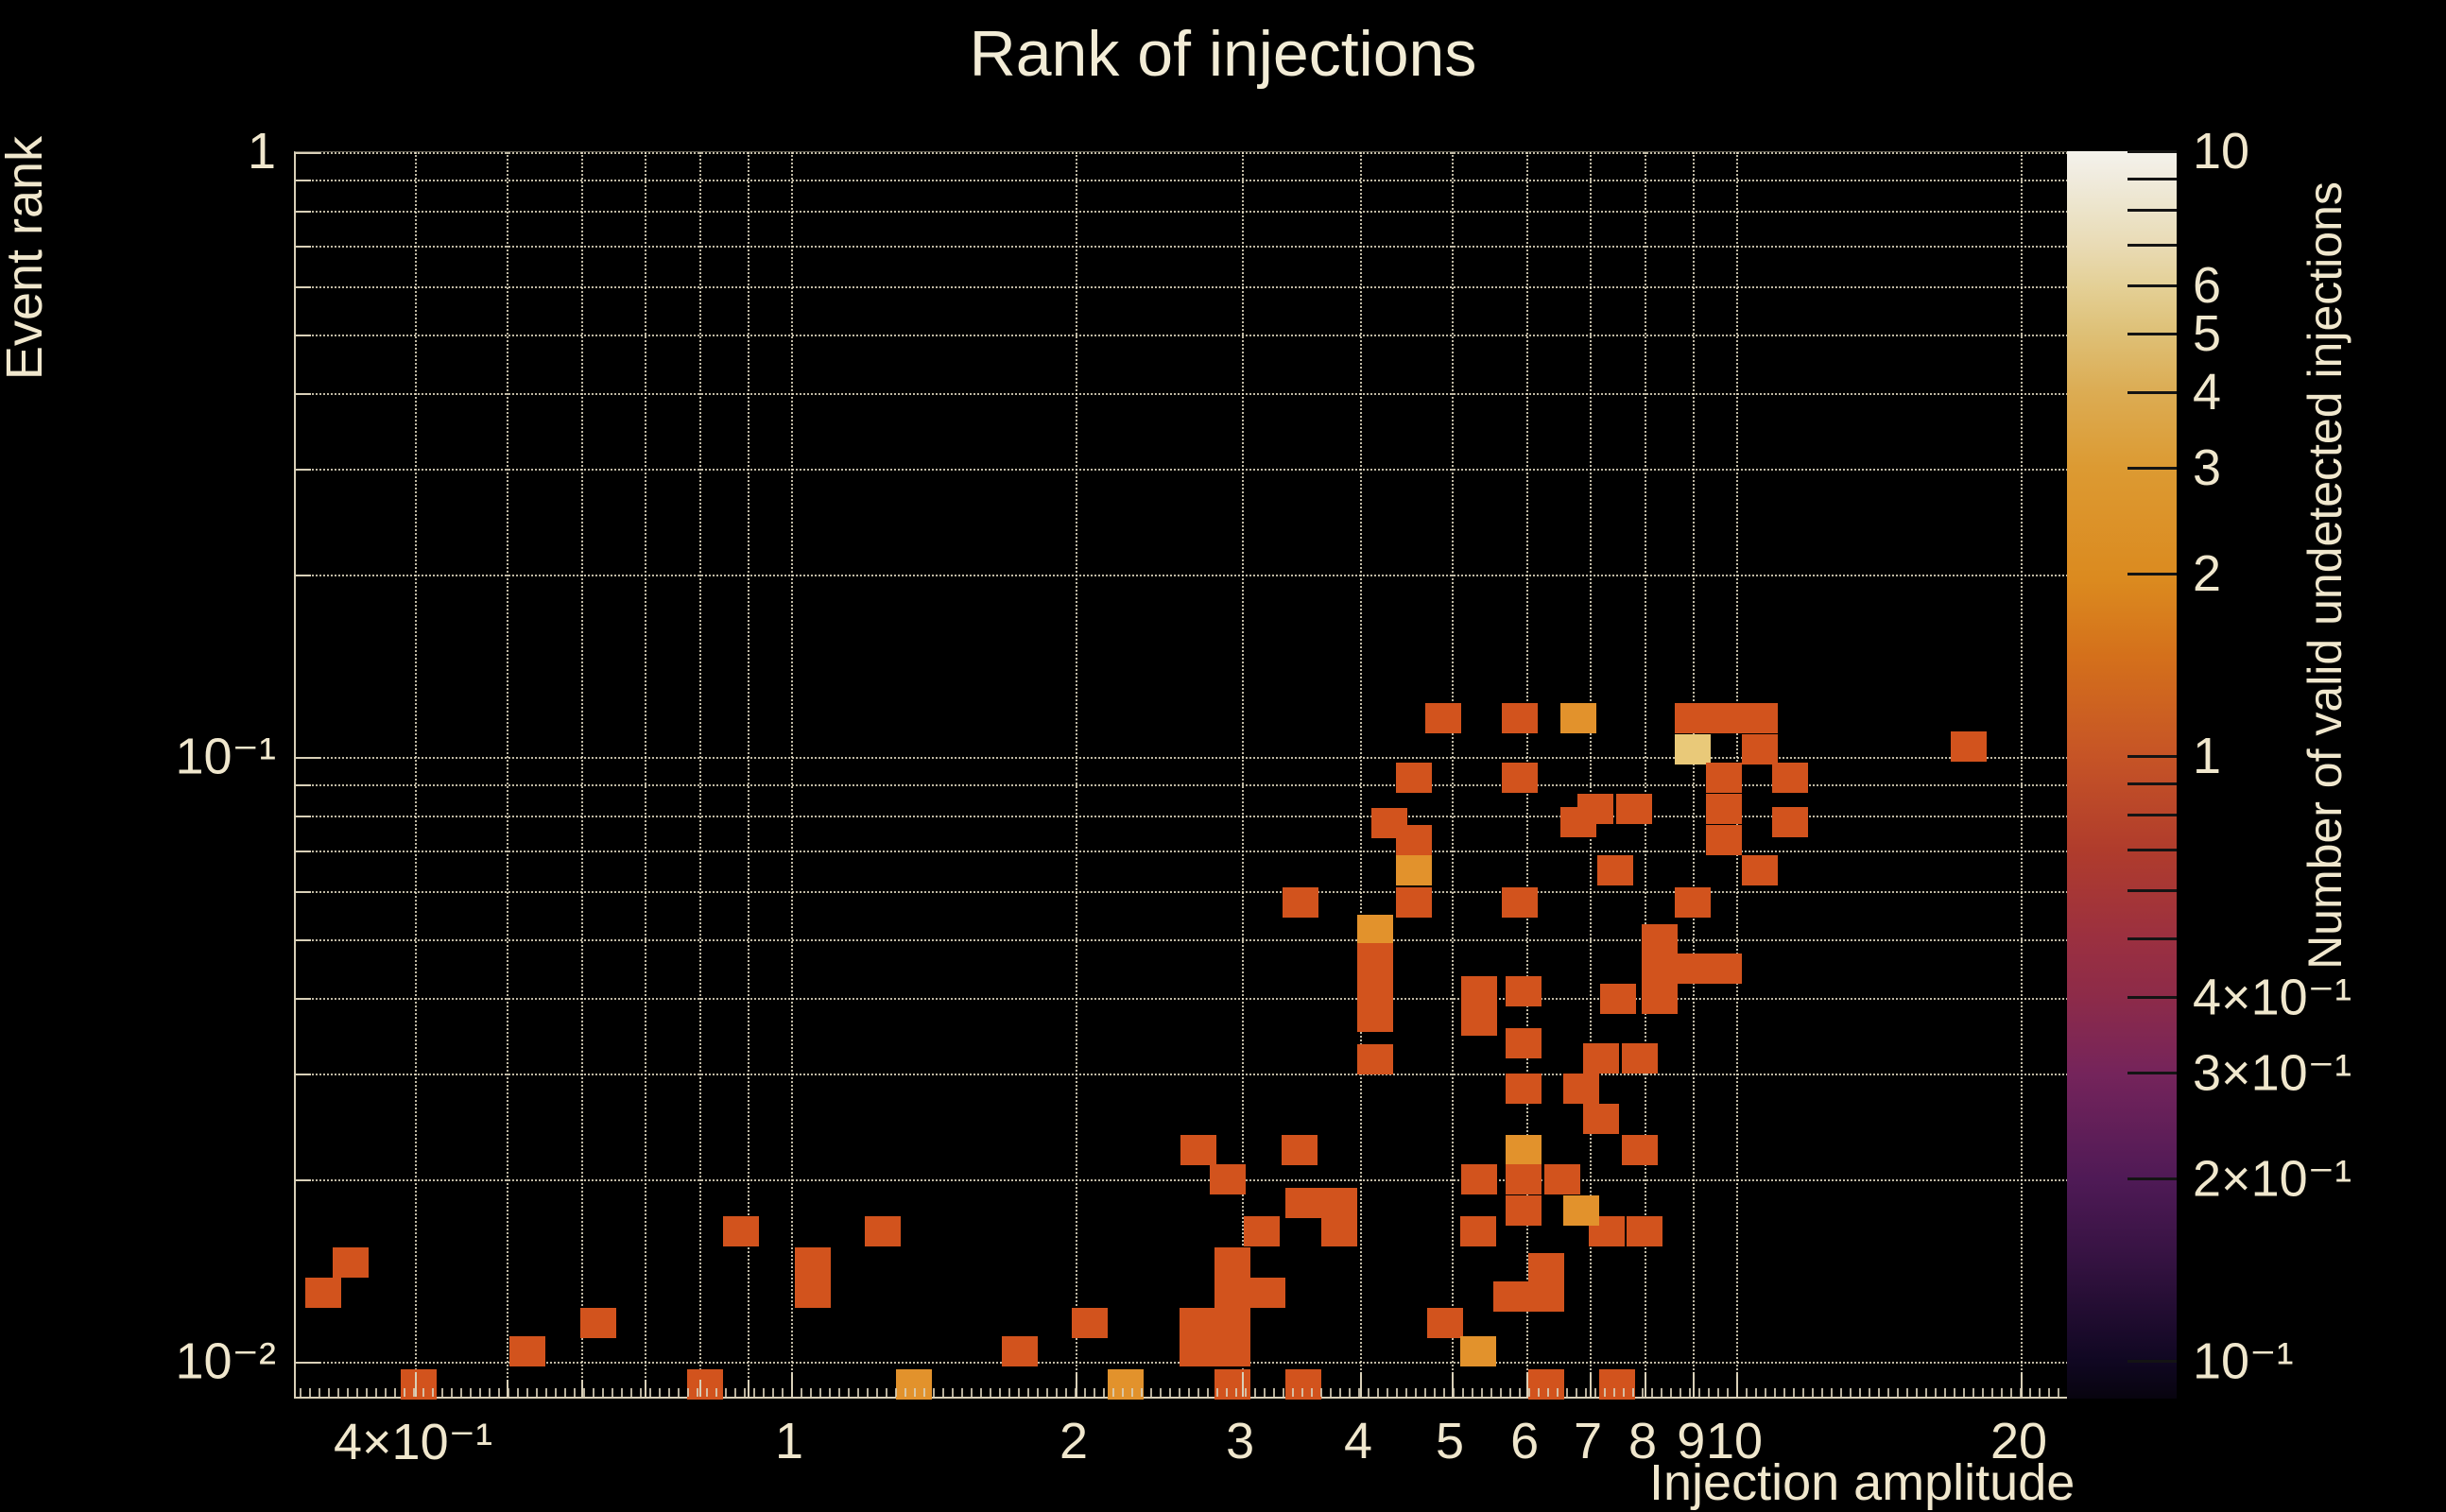  What do you see at coordinates (2122, 774) in the screenshot?
I see `colorbar` at bounding box center [2122, 774].